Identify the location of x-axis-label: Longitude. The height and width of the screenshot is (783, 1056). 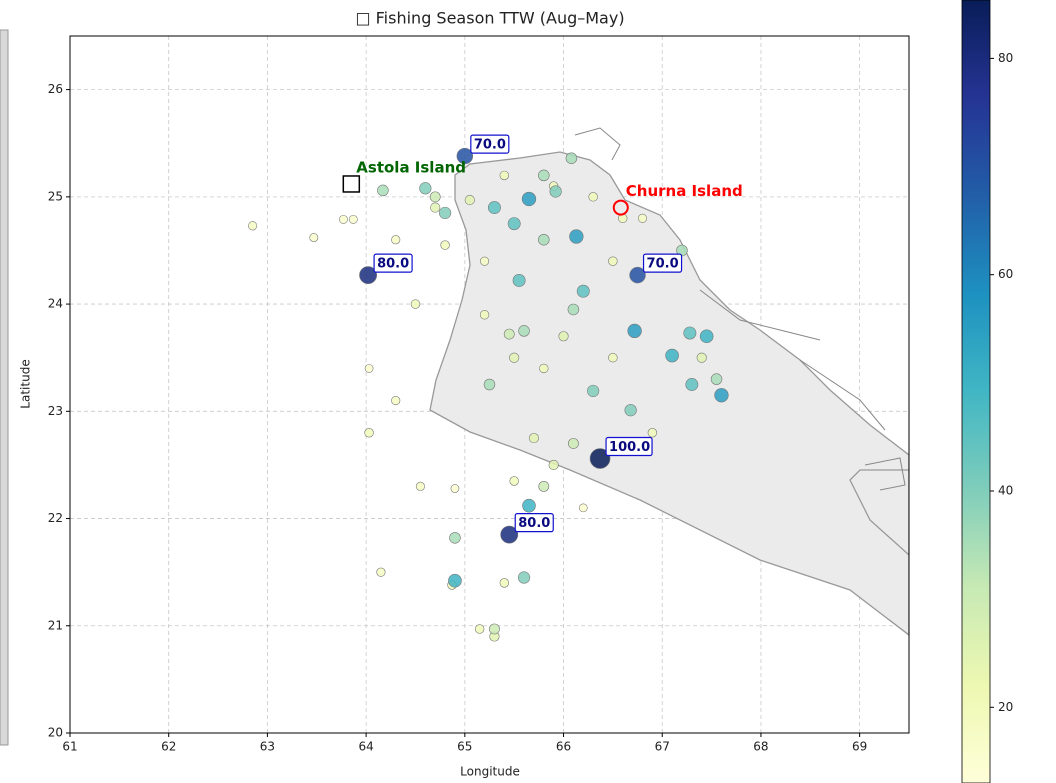
(490, 772).